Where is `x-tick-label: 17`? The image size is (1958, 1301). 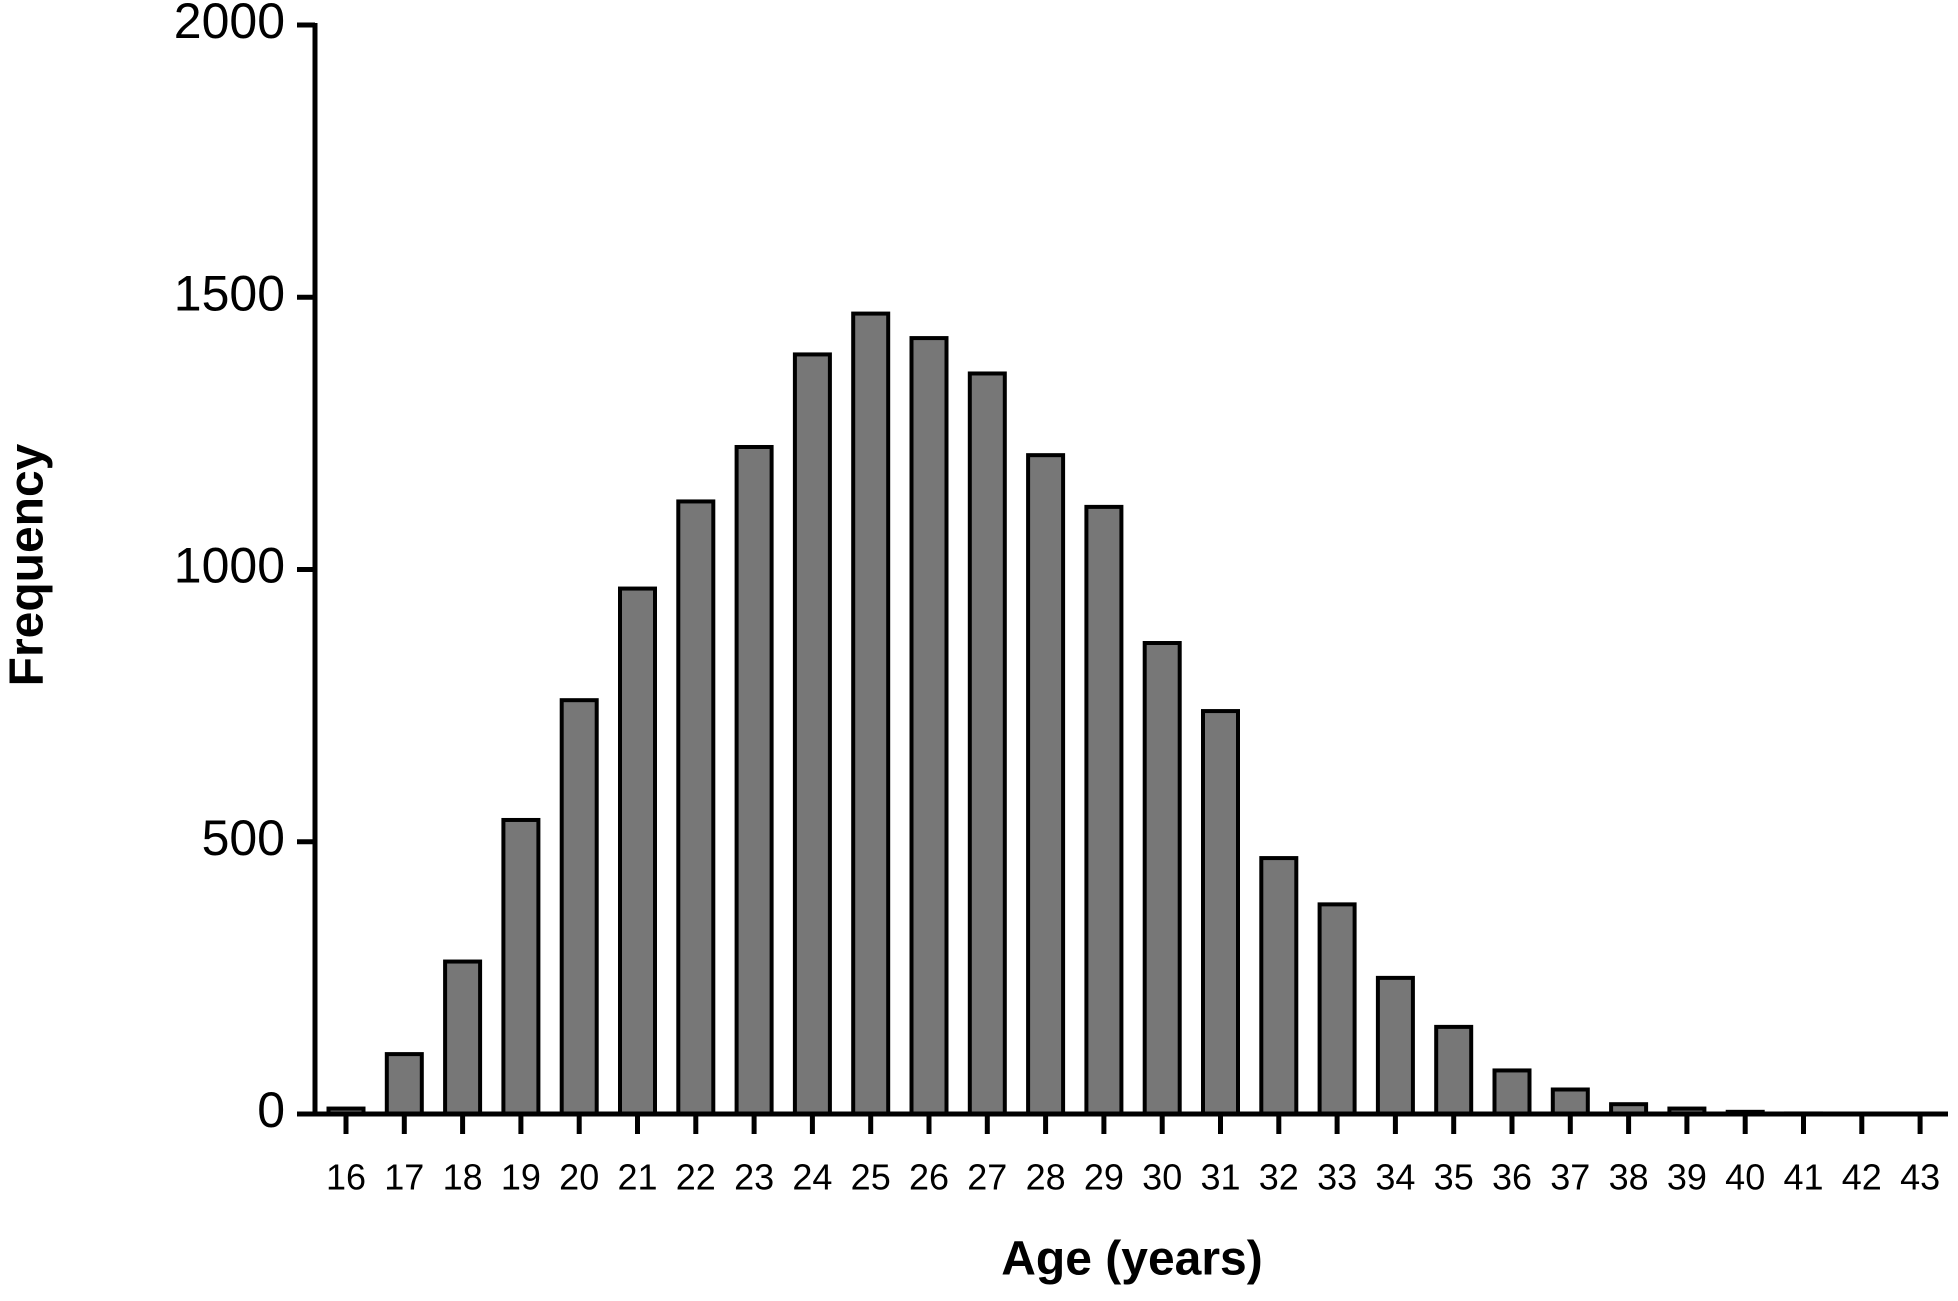 x-tick-label: 17 is located at coordinates (404, 1177).